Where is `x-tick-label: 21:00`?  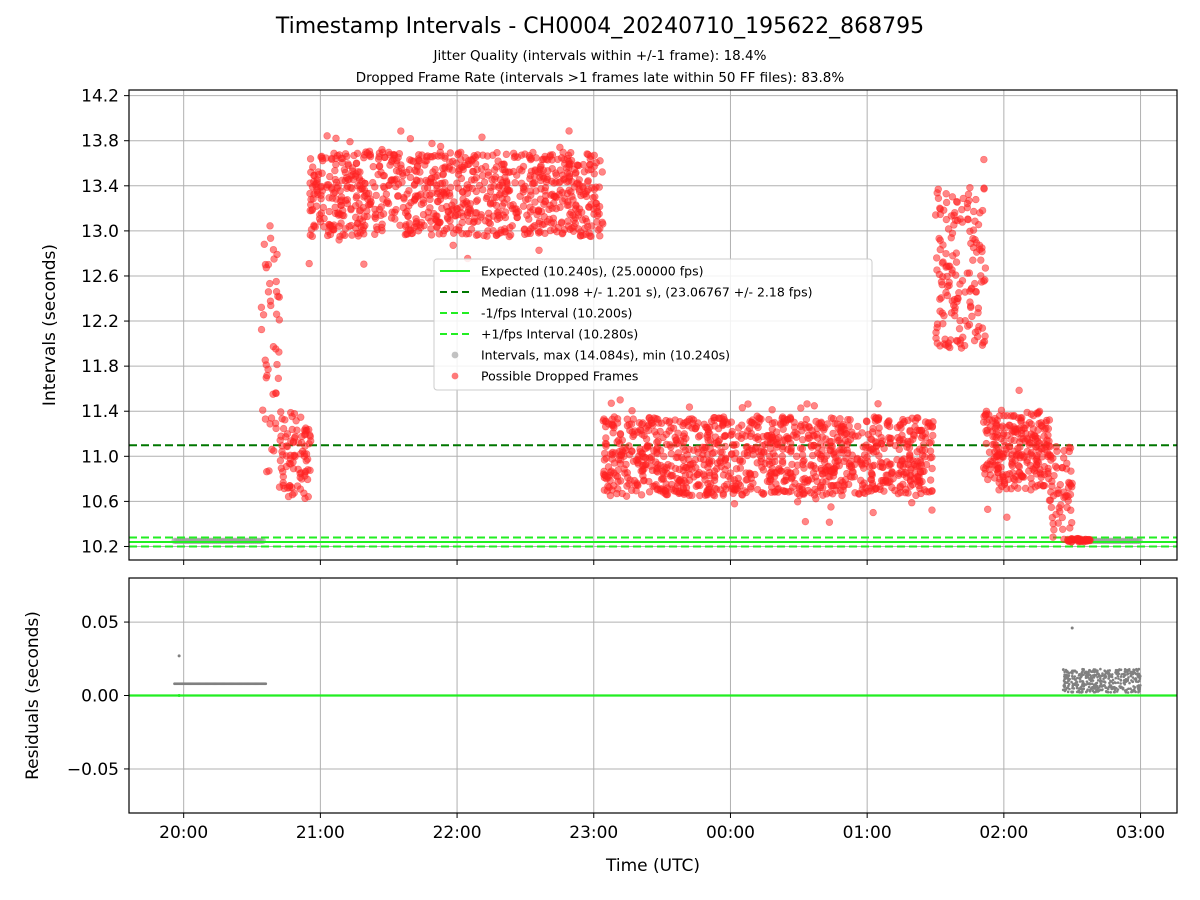 x-tick-label: 21:00 is located at coordinates (320, 833).